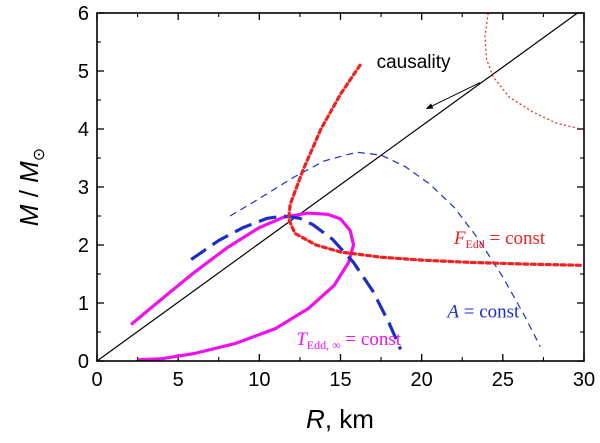 The width and height of the screenshot is (600, 443). Describe the element at coordinates (83, 362) in the screenshot. I see `y-tick-label: 0` at that location.